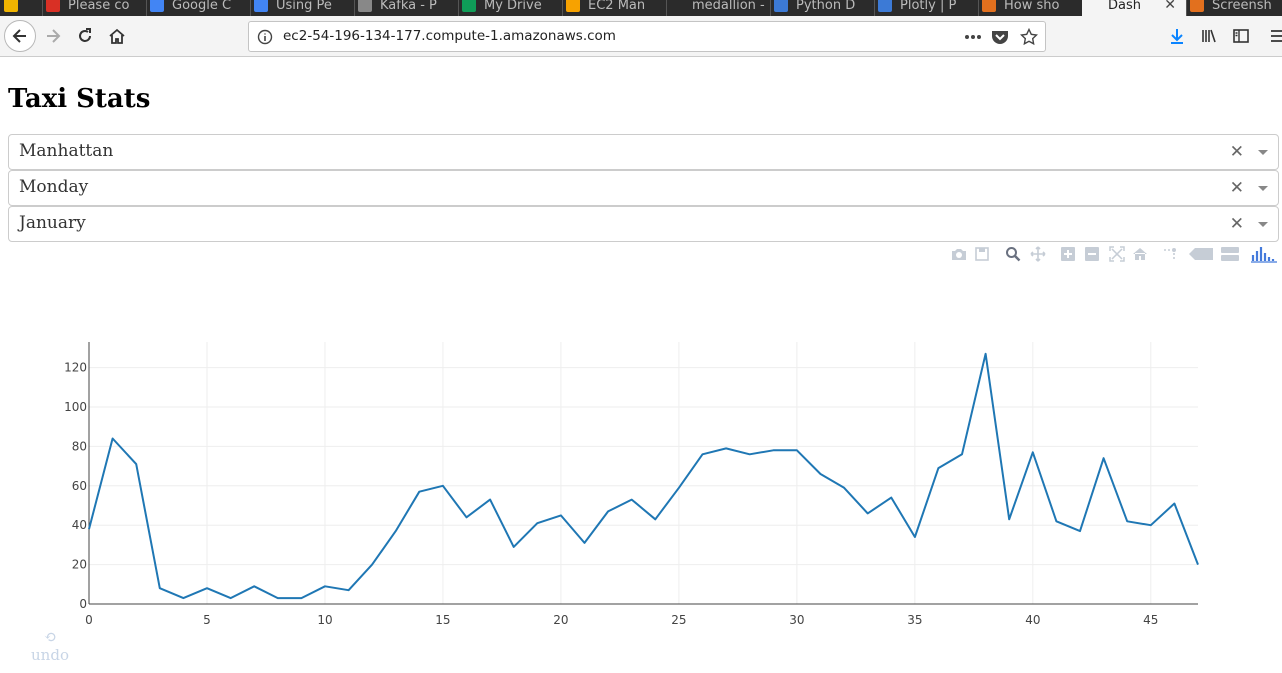 Image resolution: width=1282 pixels, height=673 pixels. I want to click on x-tick-label: 25, so click(678, 620).